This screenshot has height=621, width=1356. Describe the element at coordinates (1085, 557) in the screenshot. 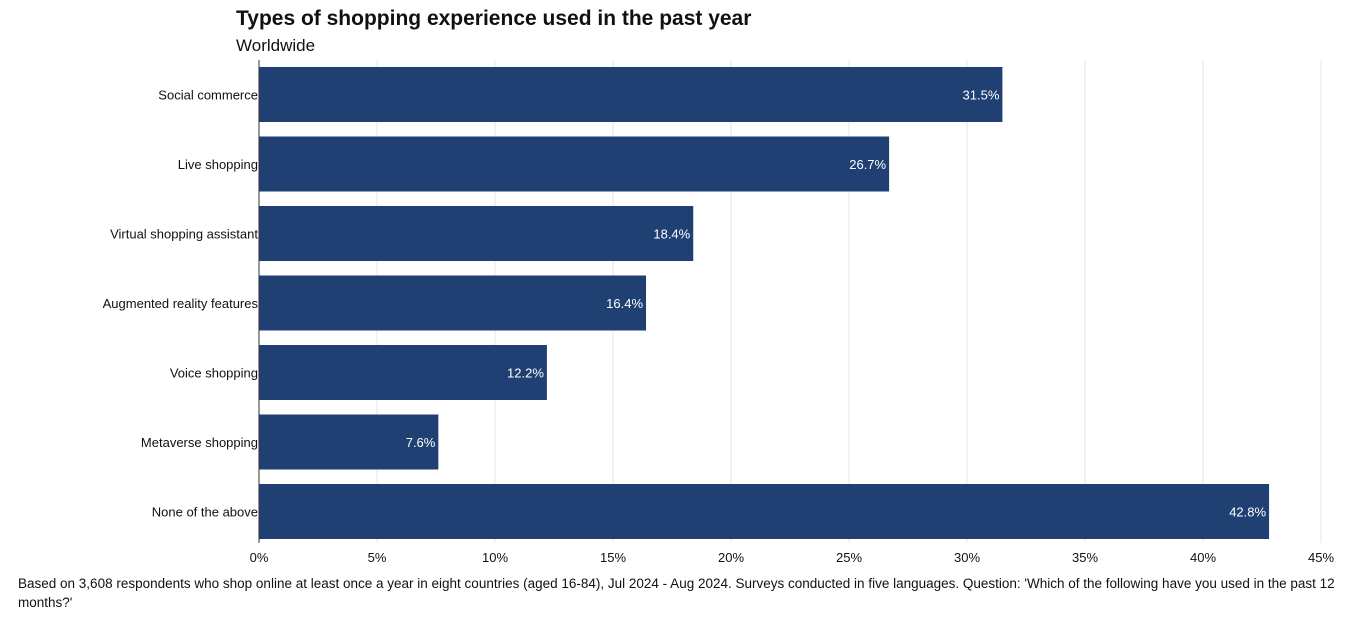

I see `x-tick-label: 35%` at that location.